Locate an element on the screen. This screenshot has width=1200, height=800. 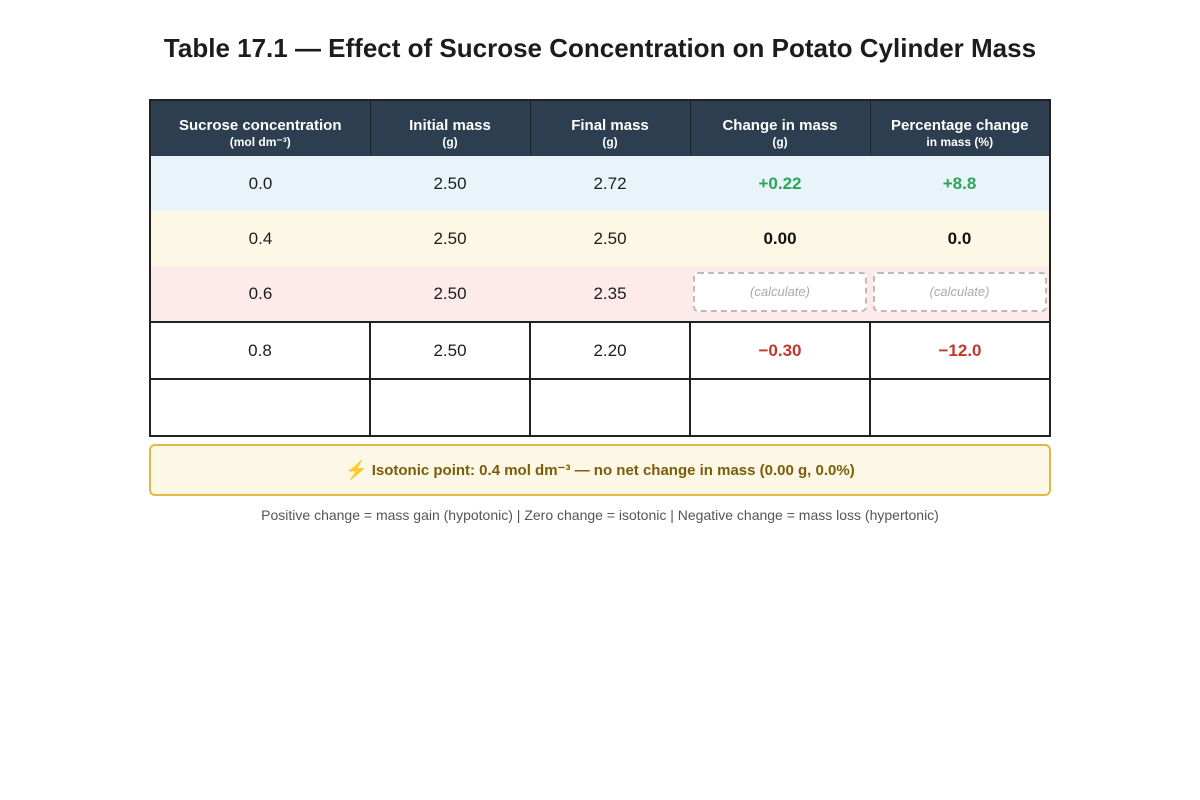
header-label: Percentage change is located at coordinates (959, 126).